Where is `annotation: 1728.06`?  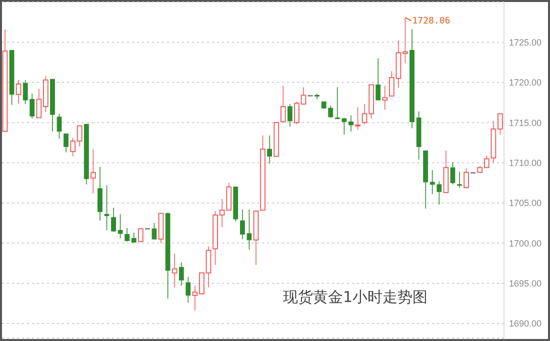
annotation: 1728.06 is located at coordinates (431, 21).